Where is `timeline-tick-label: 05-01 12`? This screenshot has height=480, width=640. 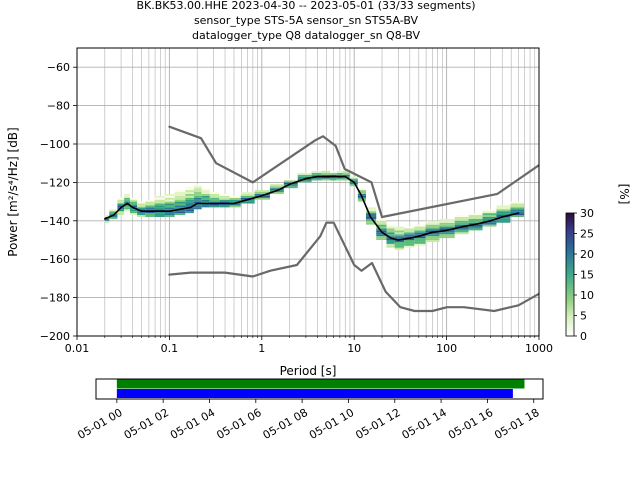
timeline-tick-label: 05-01 12 is located at coordinates (377, 424).